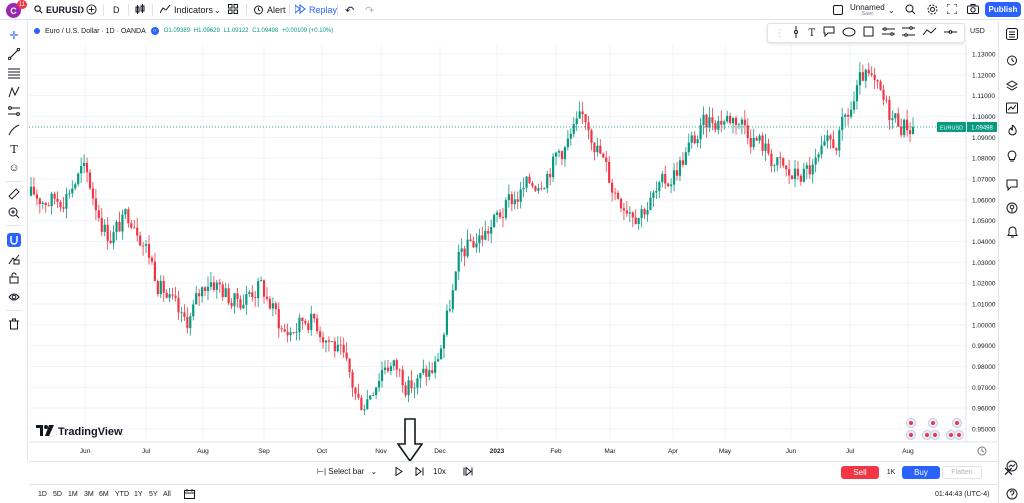 The height and width of the screenshot is (503, 1024). Describe the element at coordinates (315, 10) in the screenshot. I see `replay-button: Replay` at that location.